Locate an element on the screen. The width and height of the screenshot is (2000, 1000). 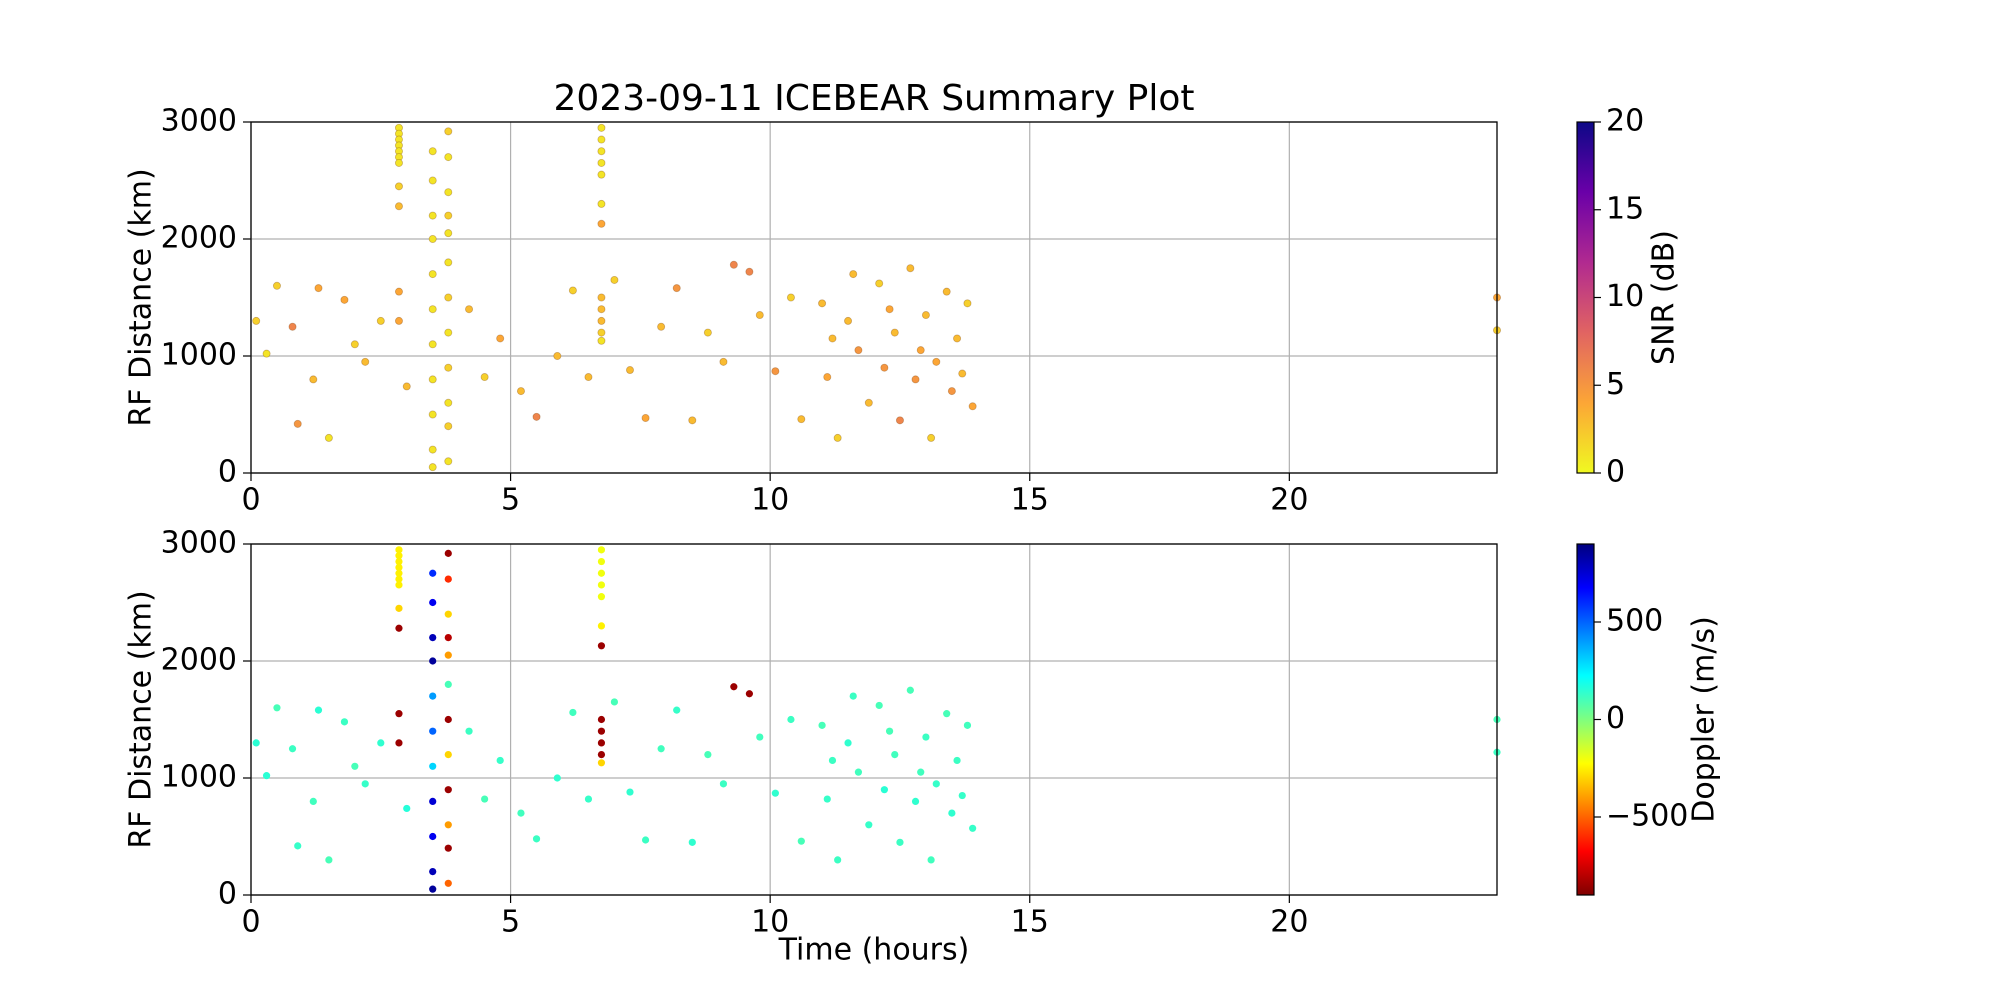
colorbar-tick-label: 5 is located at coordinates (1615, 384).